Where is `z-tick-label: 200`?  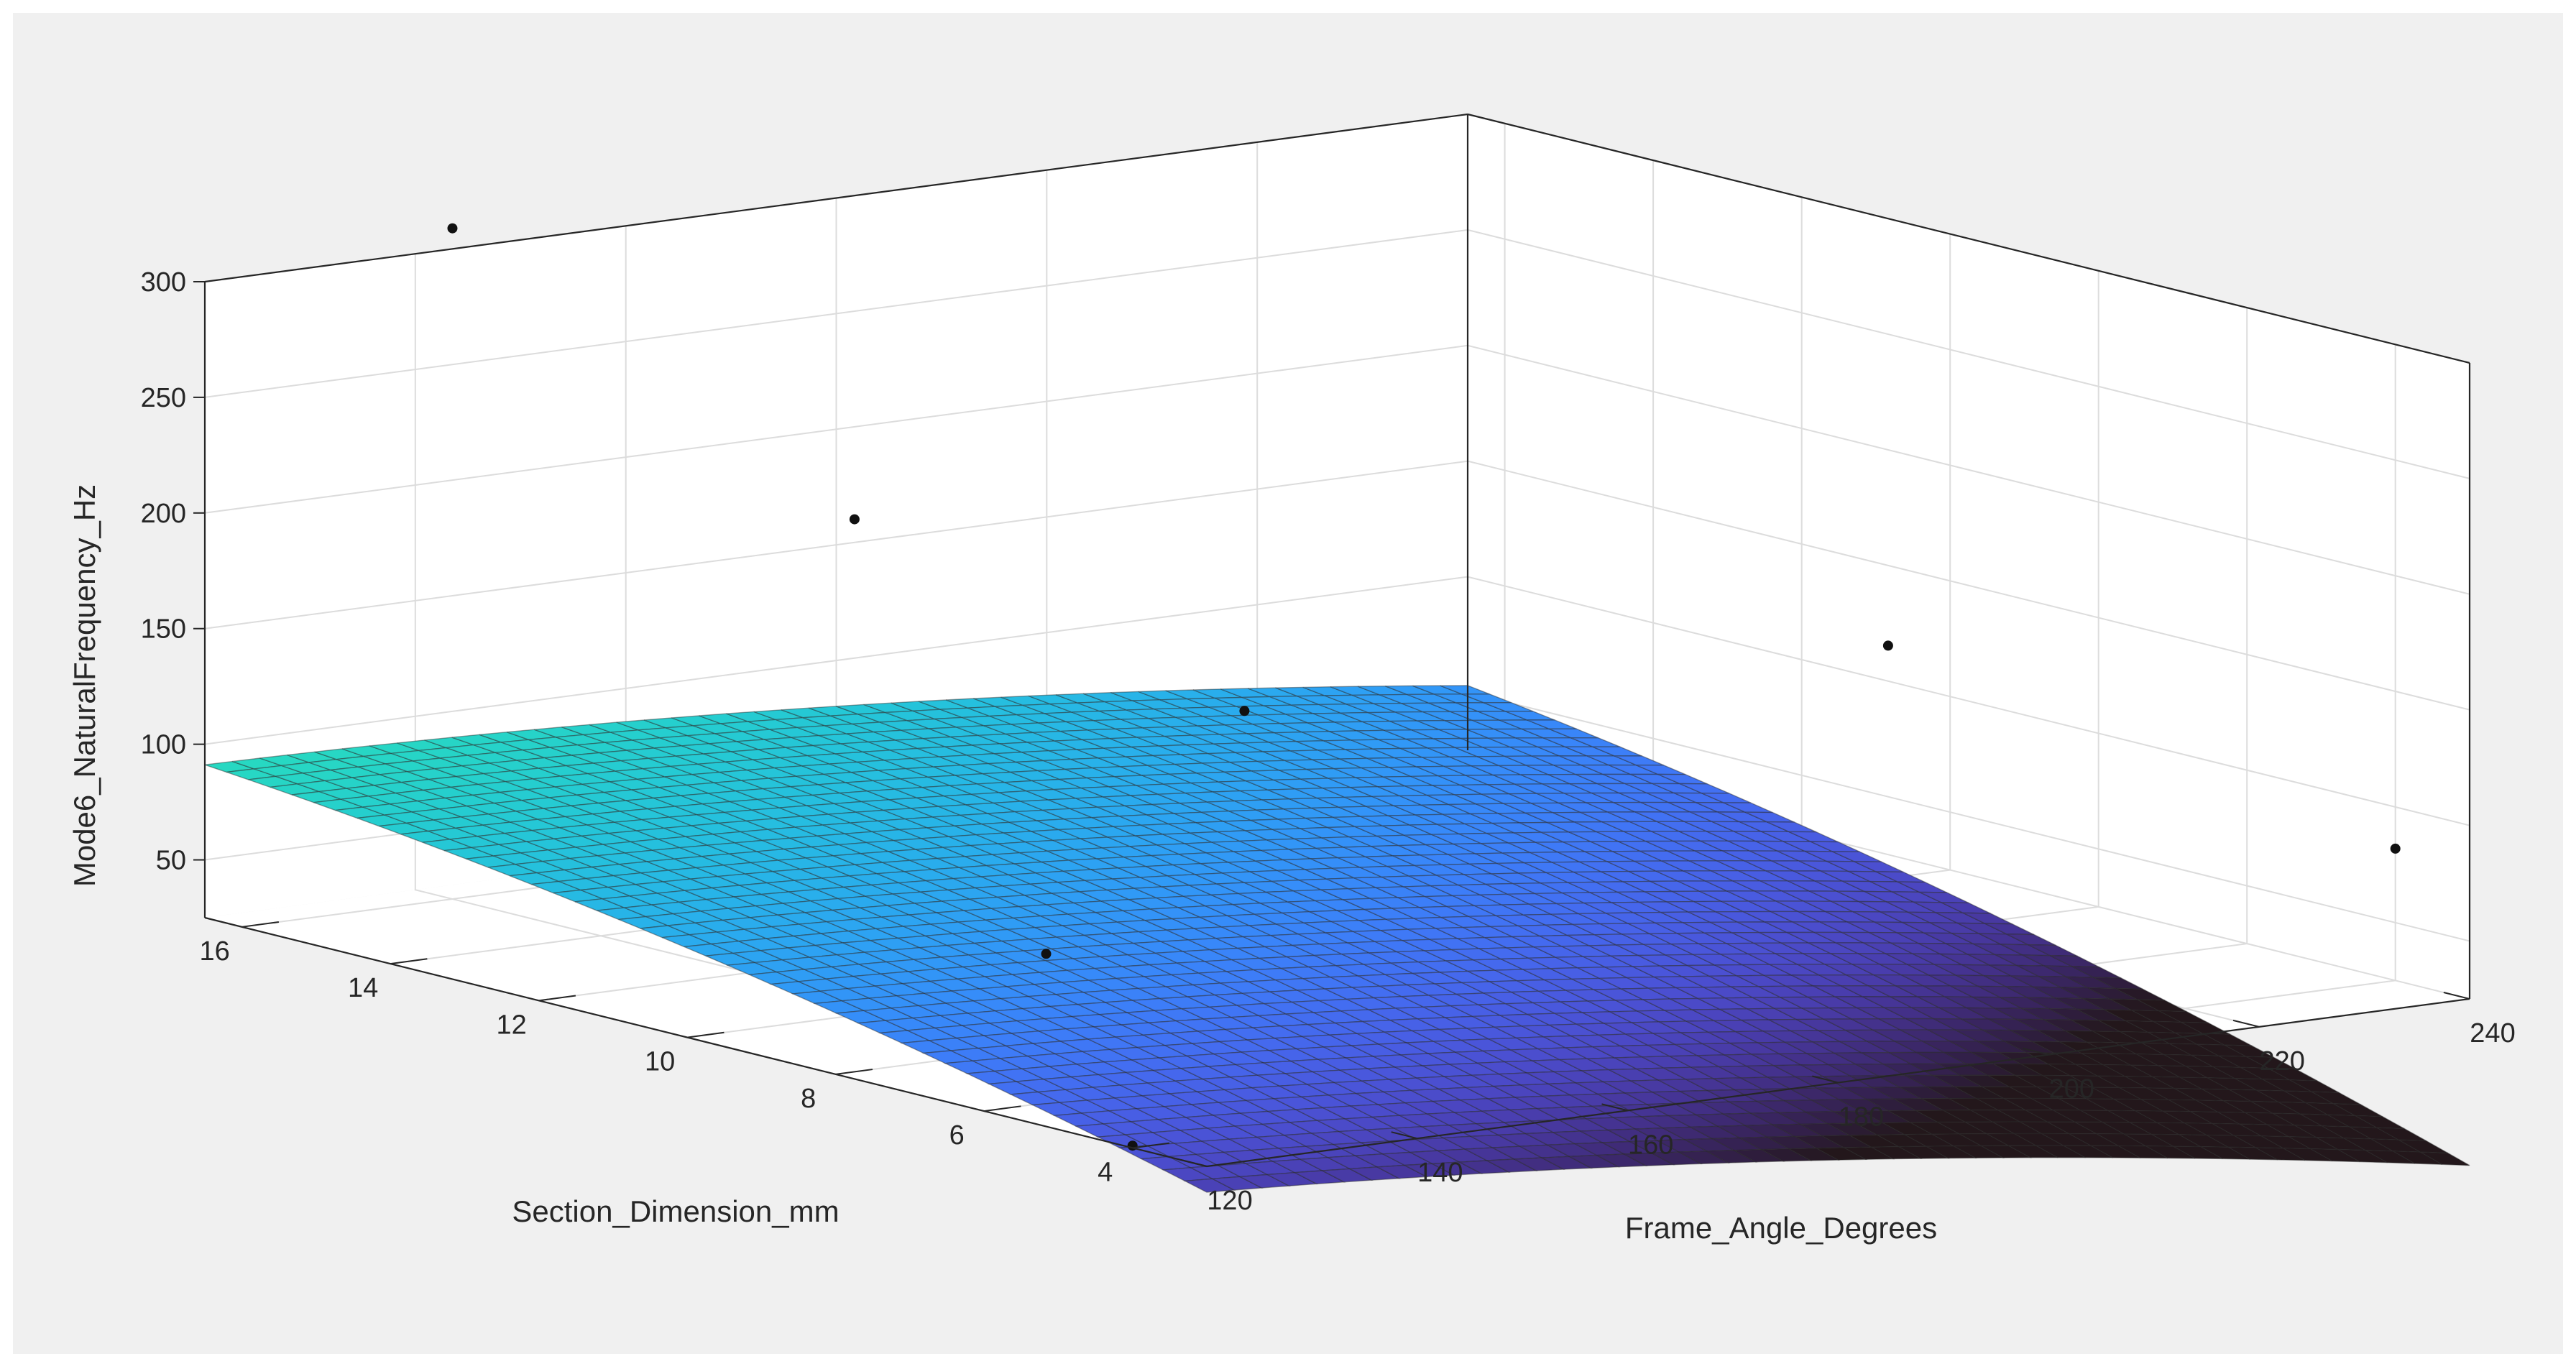
z-tick-label: 200 is located at coordinates (163, 514).